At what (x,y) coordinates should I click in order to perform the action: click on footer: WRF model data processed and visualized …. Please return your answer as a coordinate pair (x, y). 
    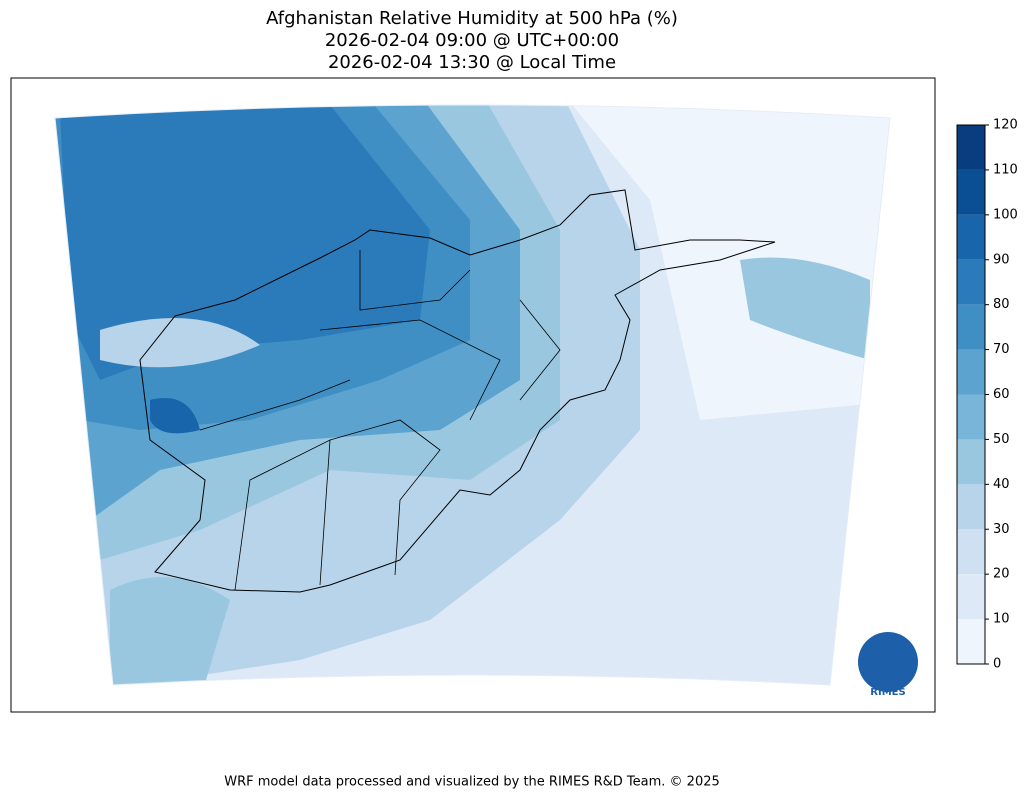
    Looking at the image, I should click on (472, 782).